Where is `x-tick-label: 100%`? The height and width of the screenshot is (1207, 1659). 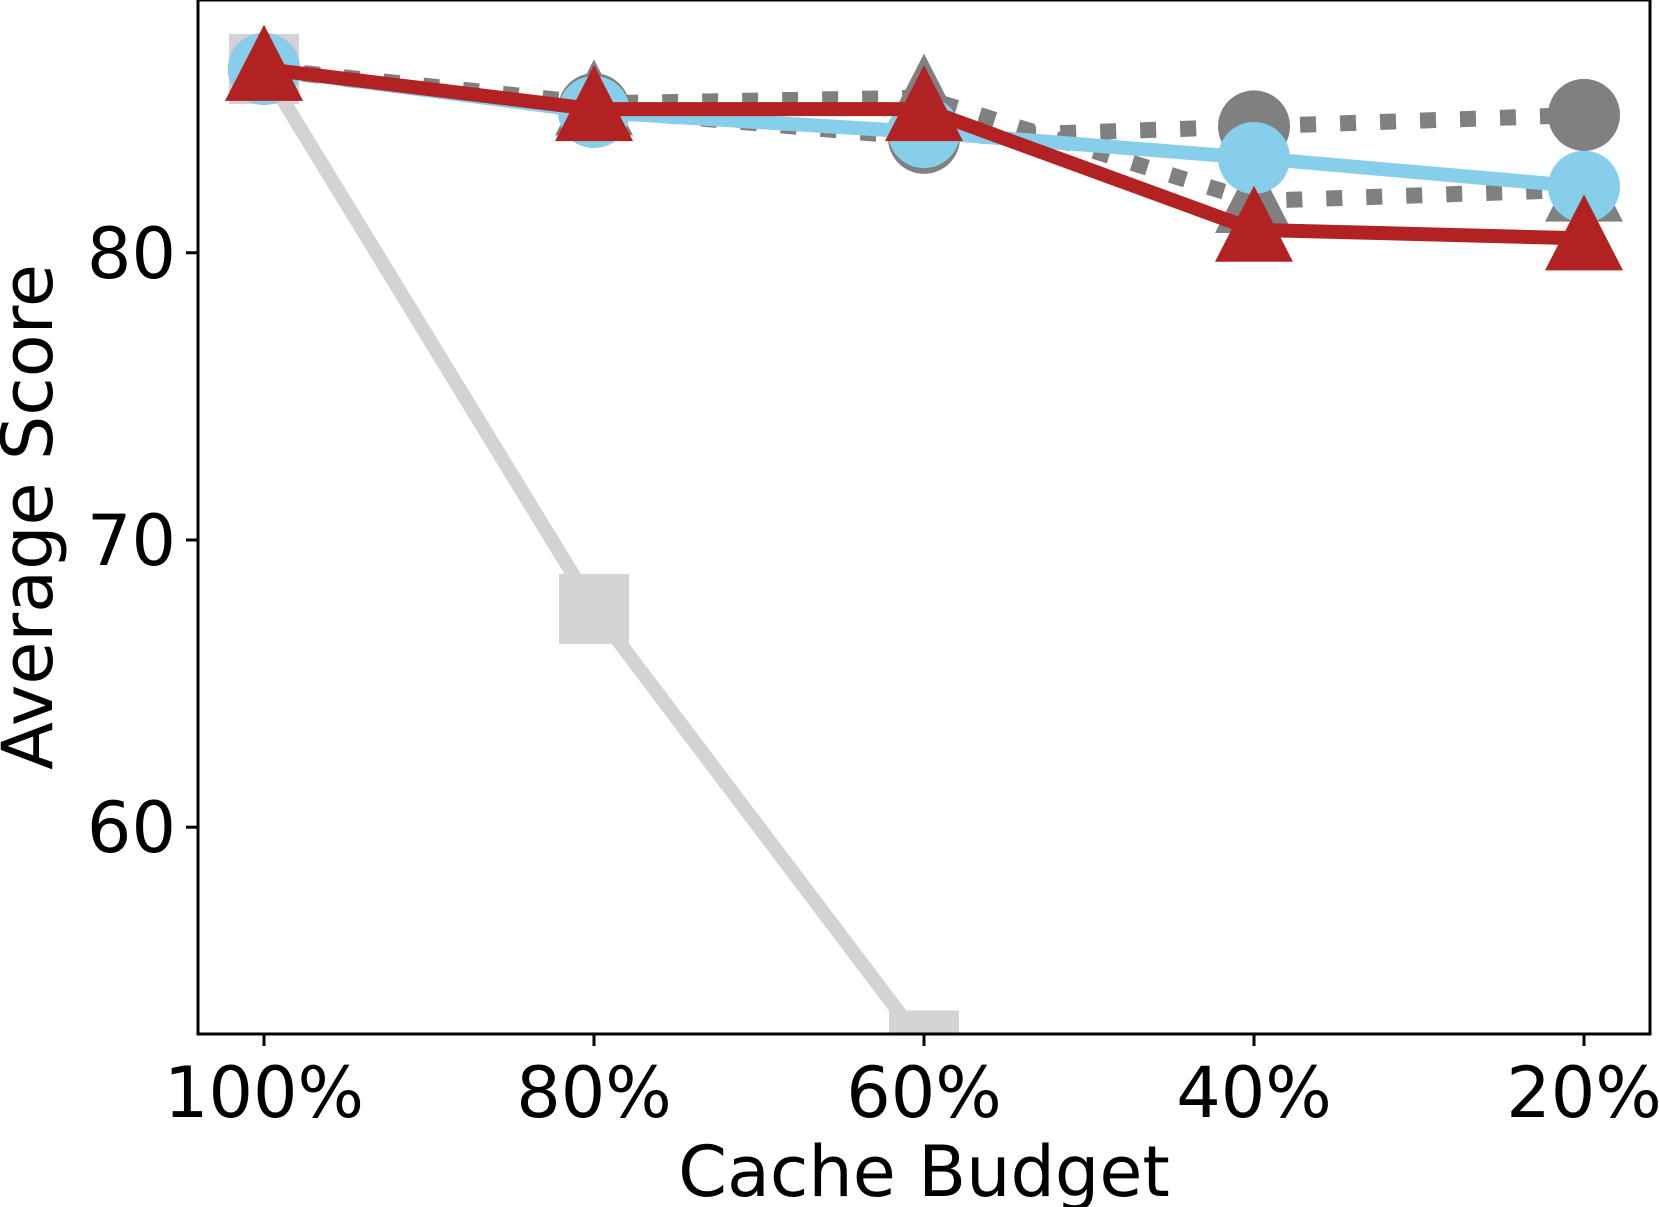
x-tick-label: 100% is located at coordinates (264, 1093).